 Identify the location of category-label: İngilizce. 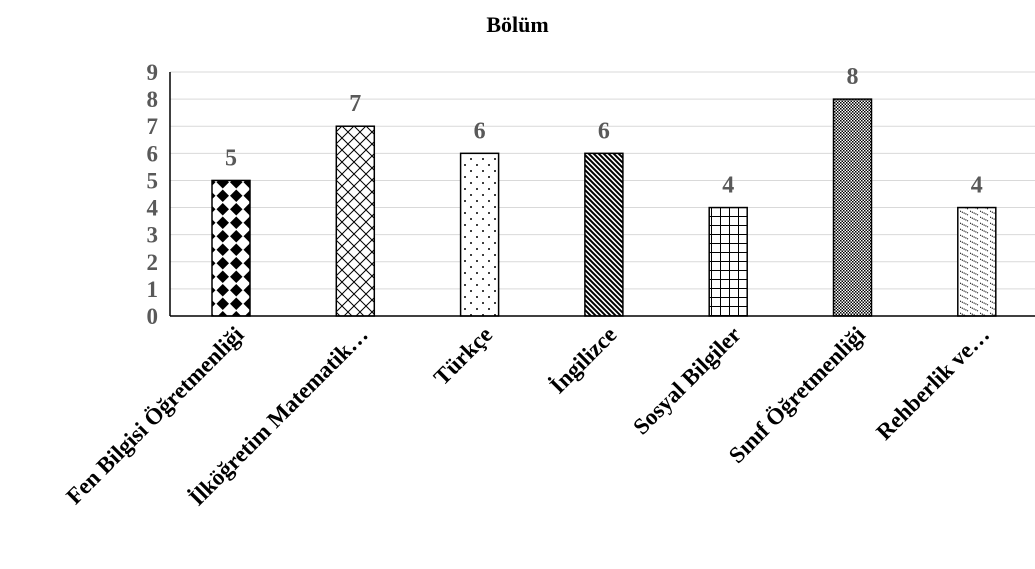
(583, 360).